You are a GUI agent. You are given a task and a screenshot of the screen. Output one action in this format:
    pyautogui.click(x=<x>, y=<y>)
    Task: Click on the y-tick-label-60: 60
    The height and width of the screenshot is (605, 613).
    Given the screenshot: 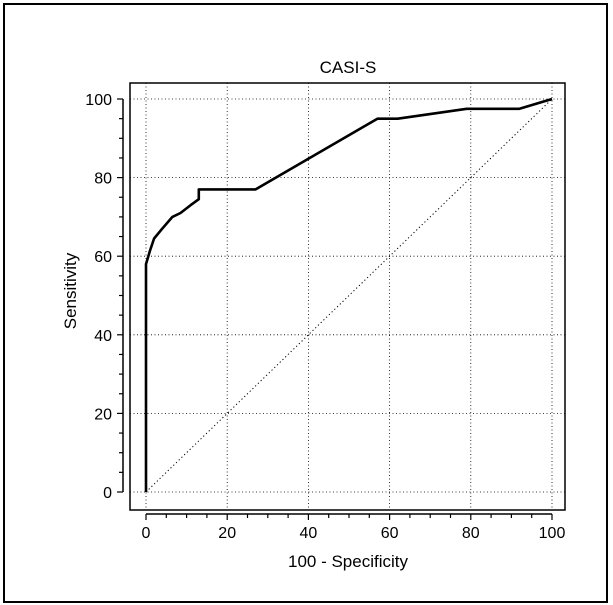 What is the action you would take?
    pyautogui.click(x=103, y=257)
    